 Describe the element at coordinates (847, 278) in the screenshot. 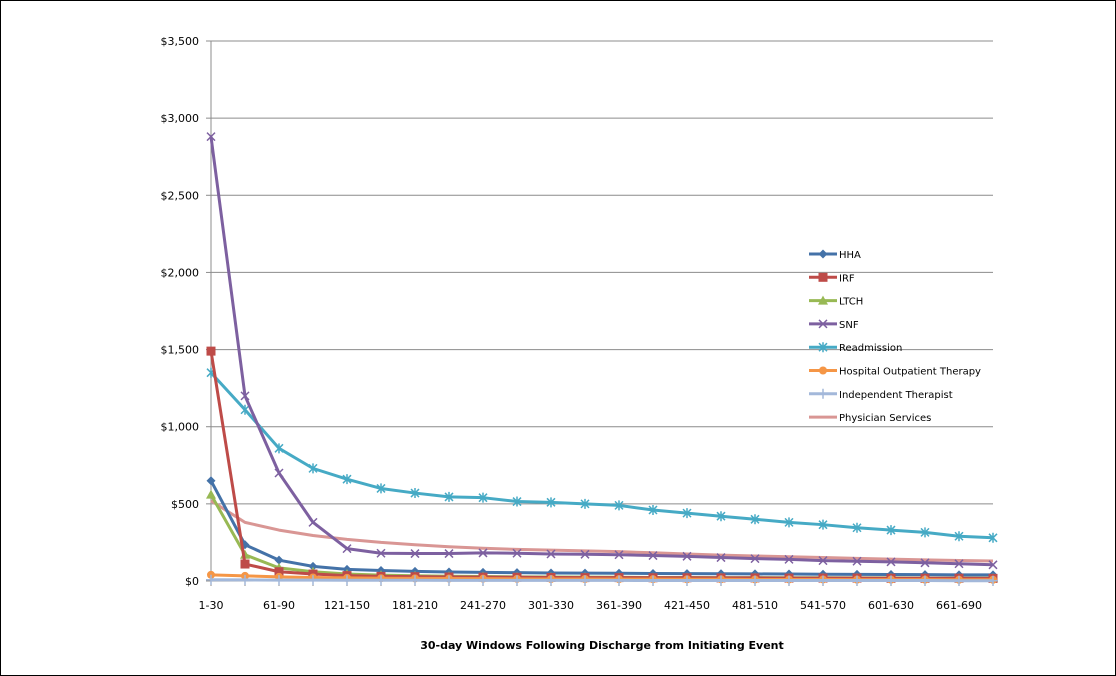

I see `legend-label: IRF` at that location.